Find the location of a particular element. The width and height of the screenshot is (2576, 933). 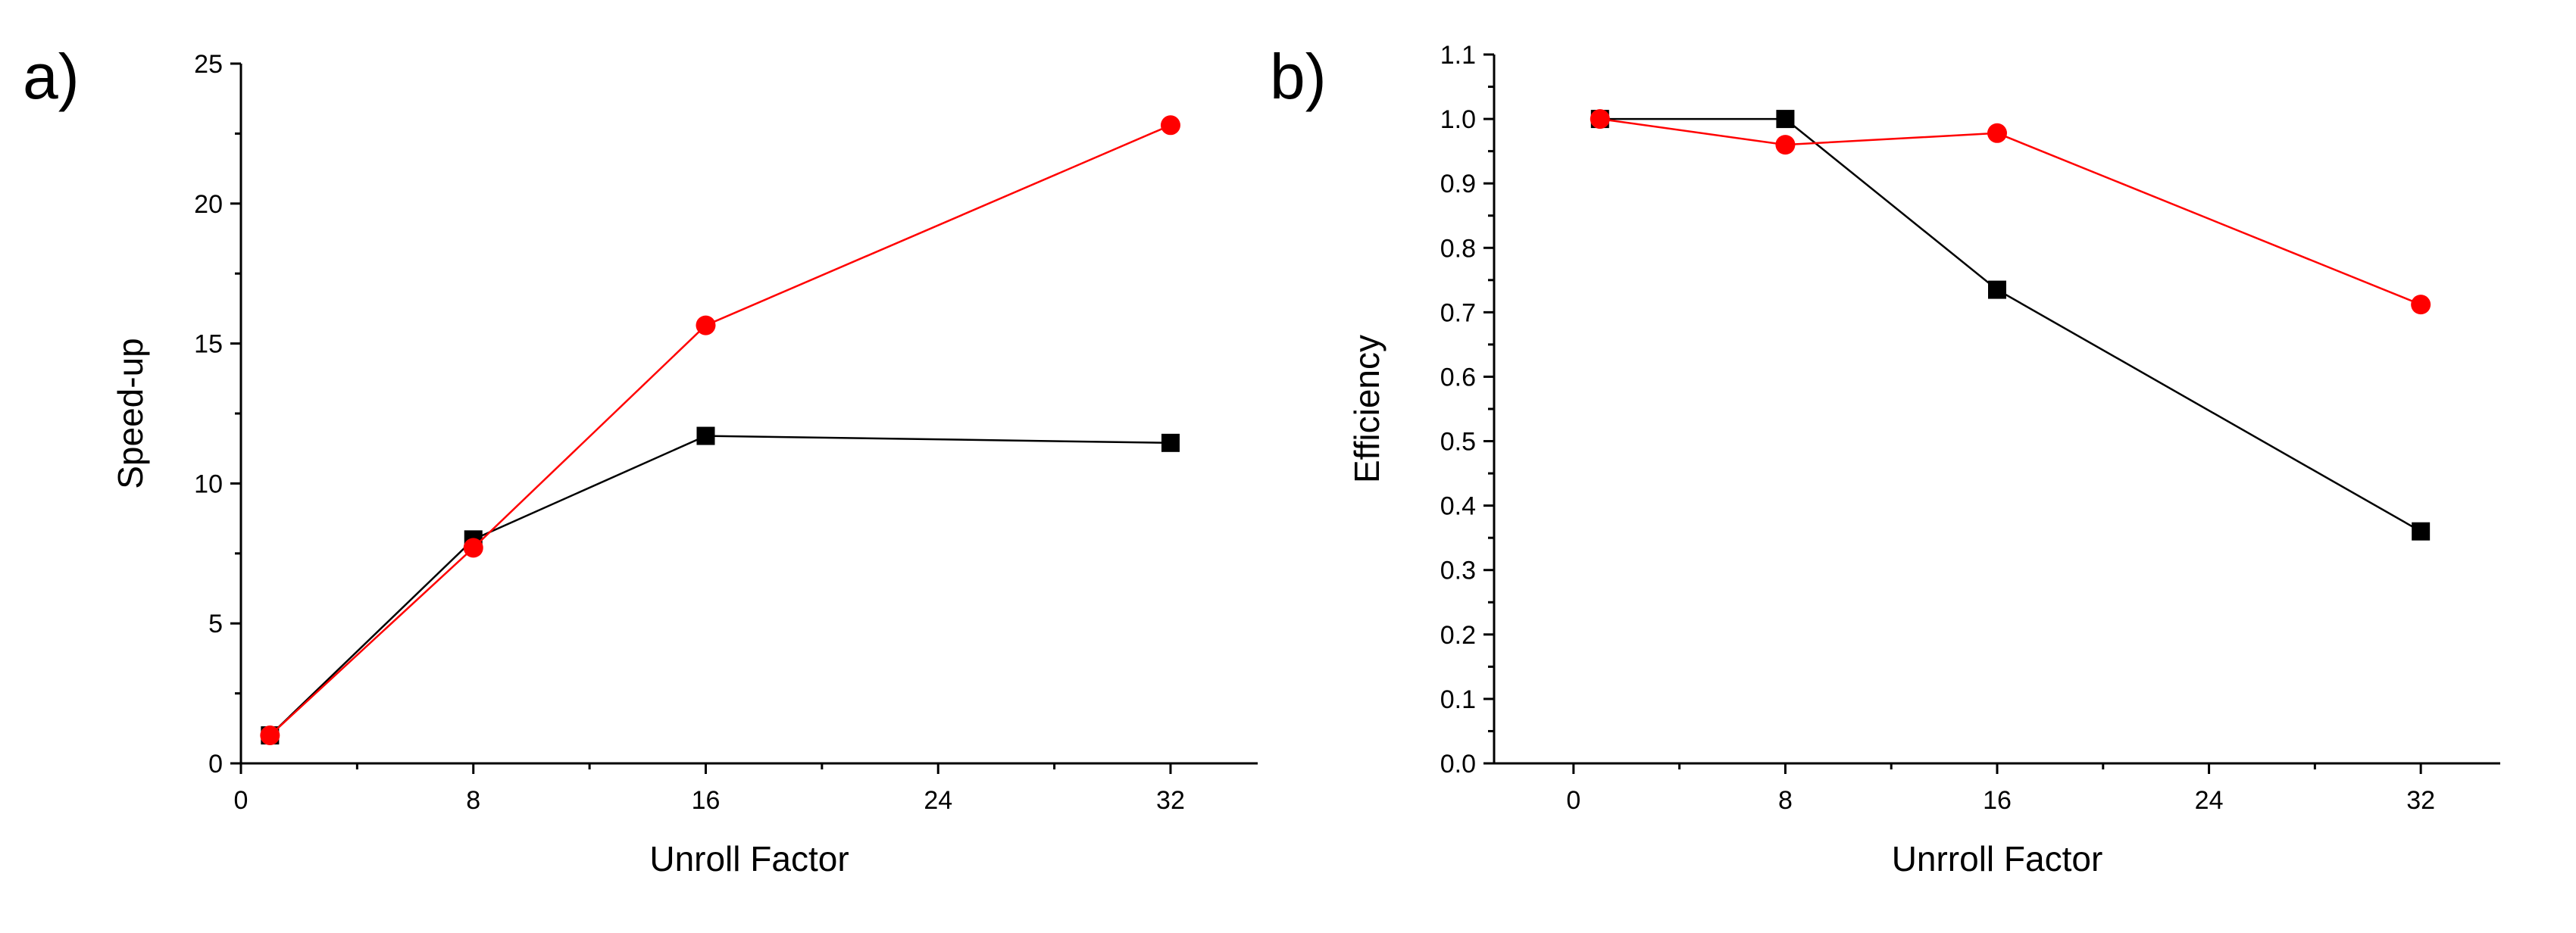

y-tick-label-b: 0.1 is located at coordinates (1458, 699).